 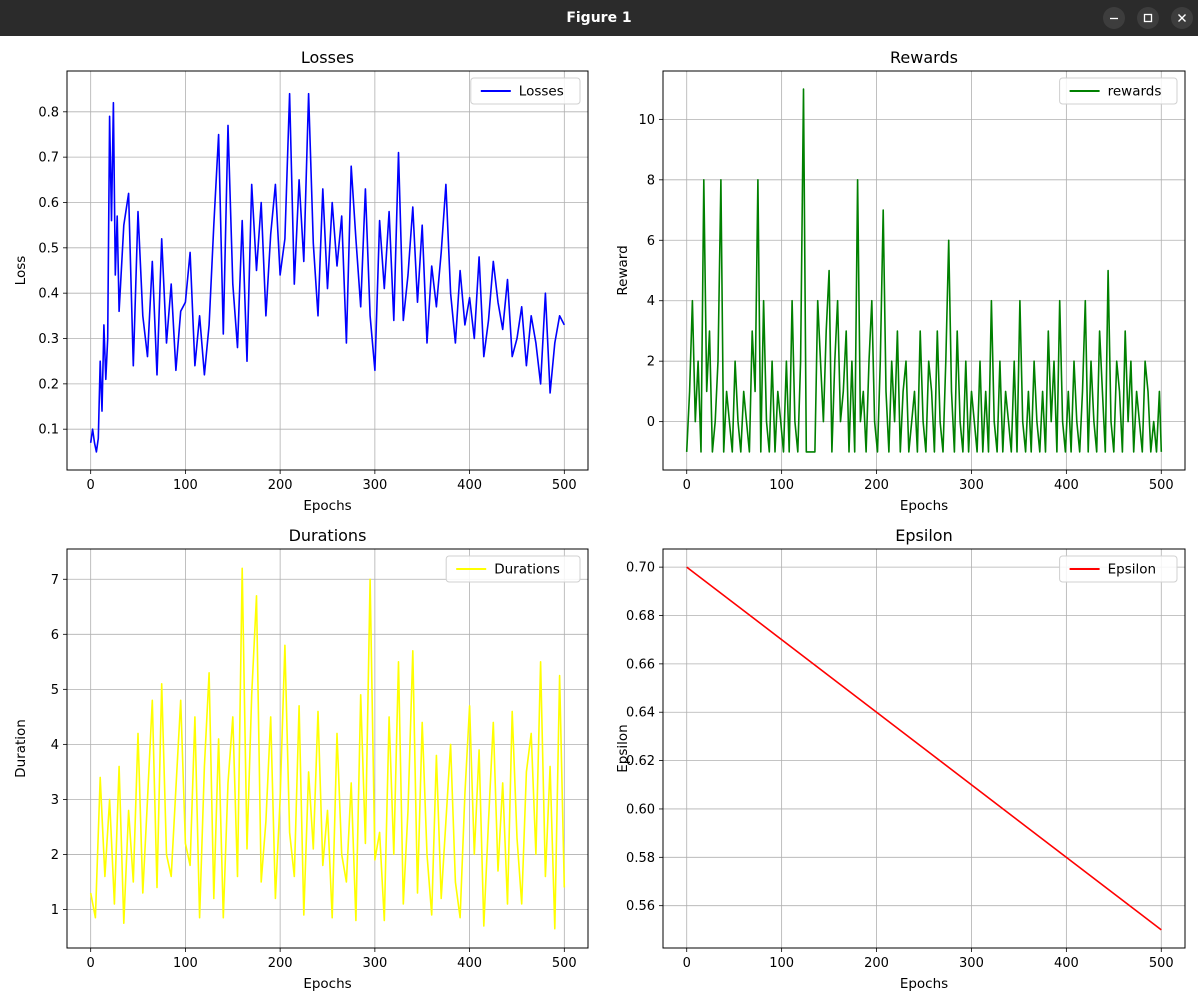 I want to click on epsilon-ytick-label: 0.60, so click(x=640, y=809).